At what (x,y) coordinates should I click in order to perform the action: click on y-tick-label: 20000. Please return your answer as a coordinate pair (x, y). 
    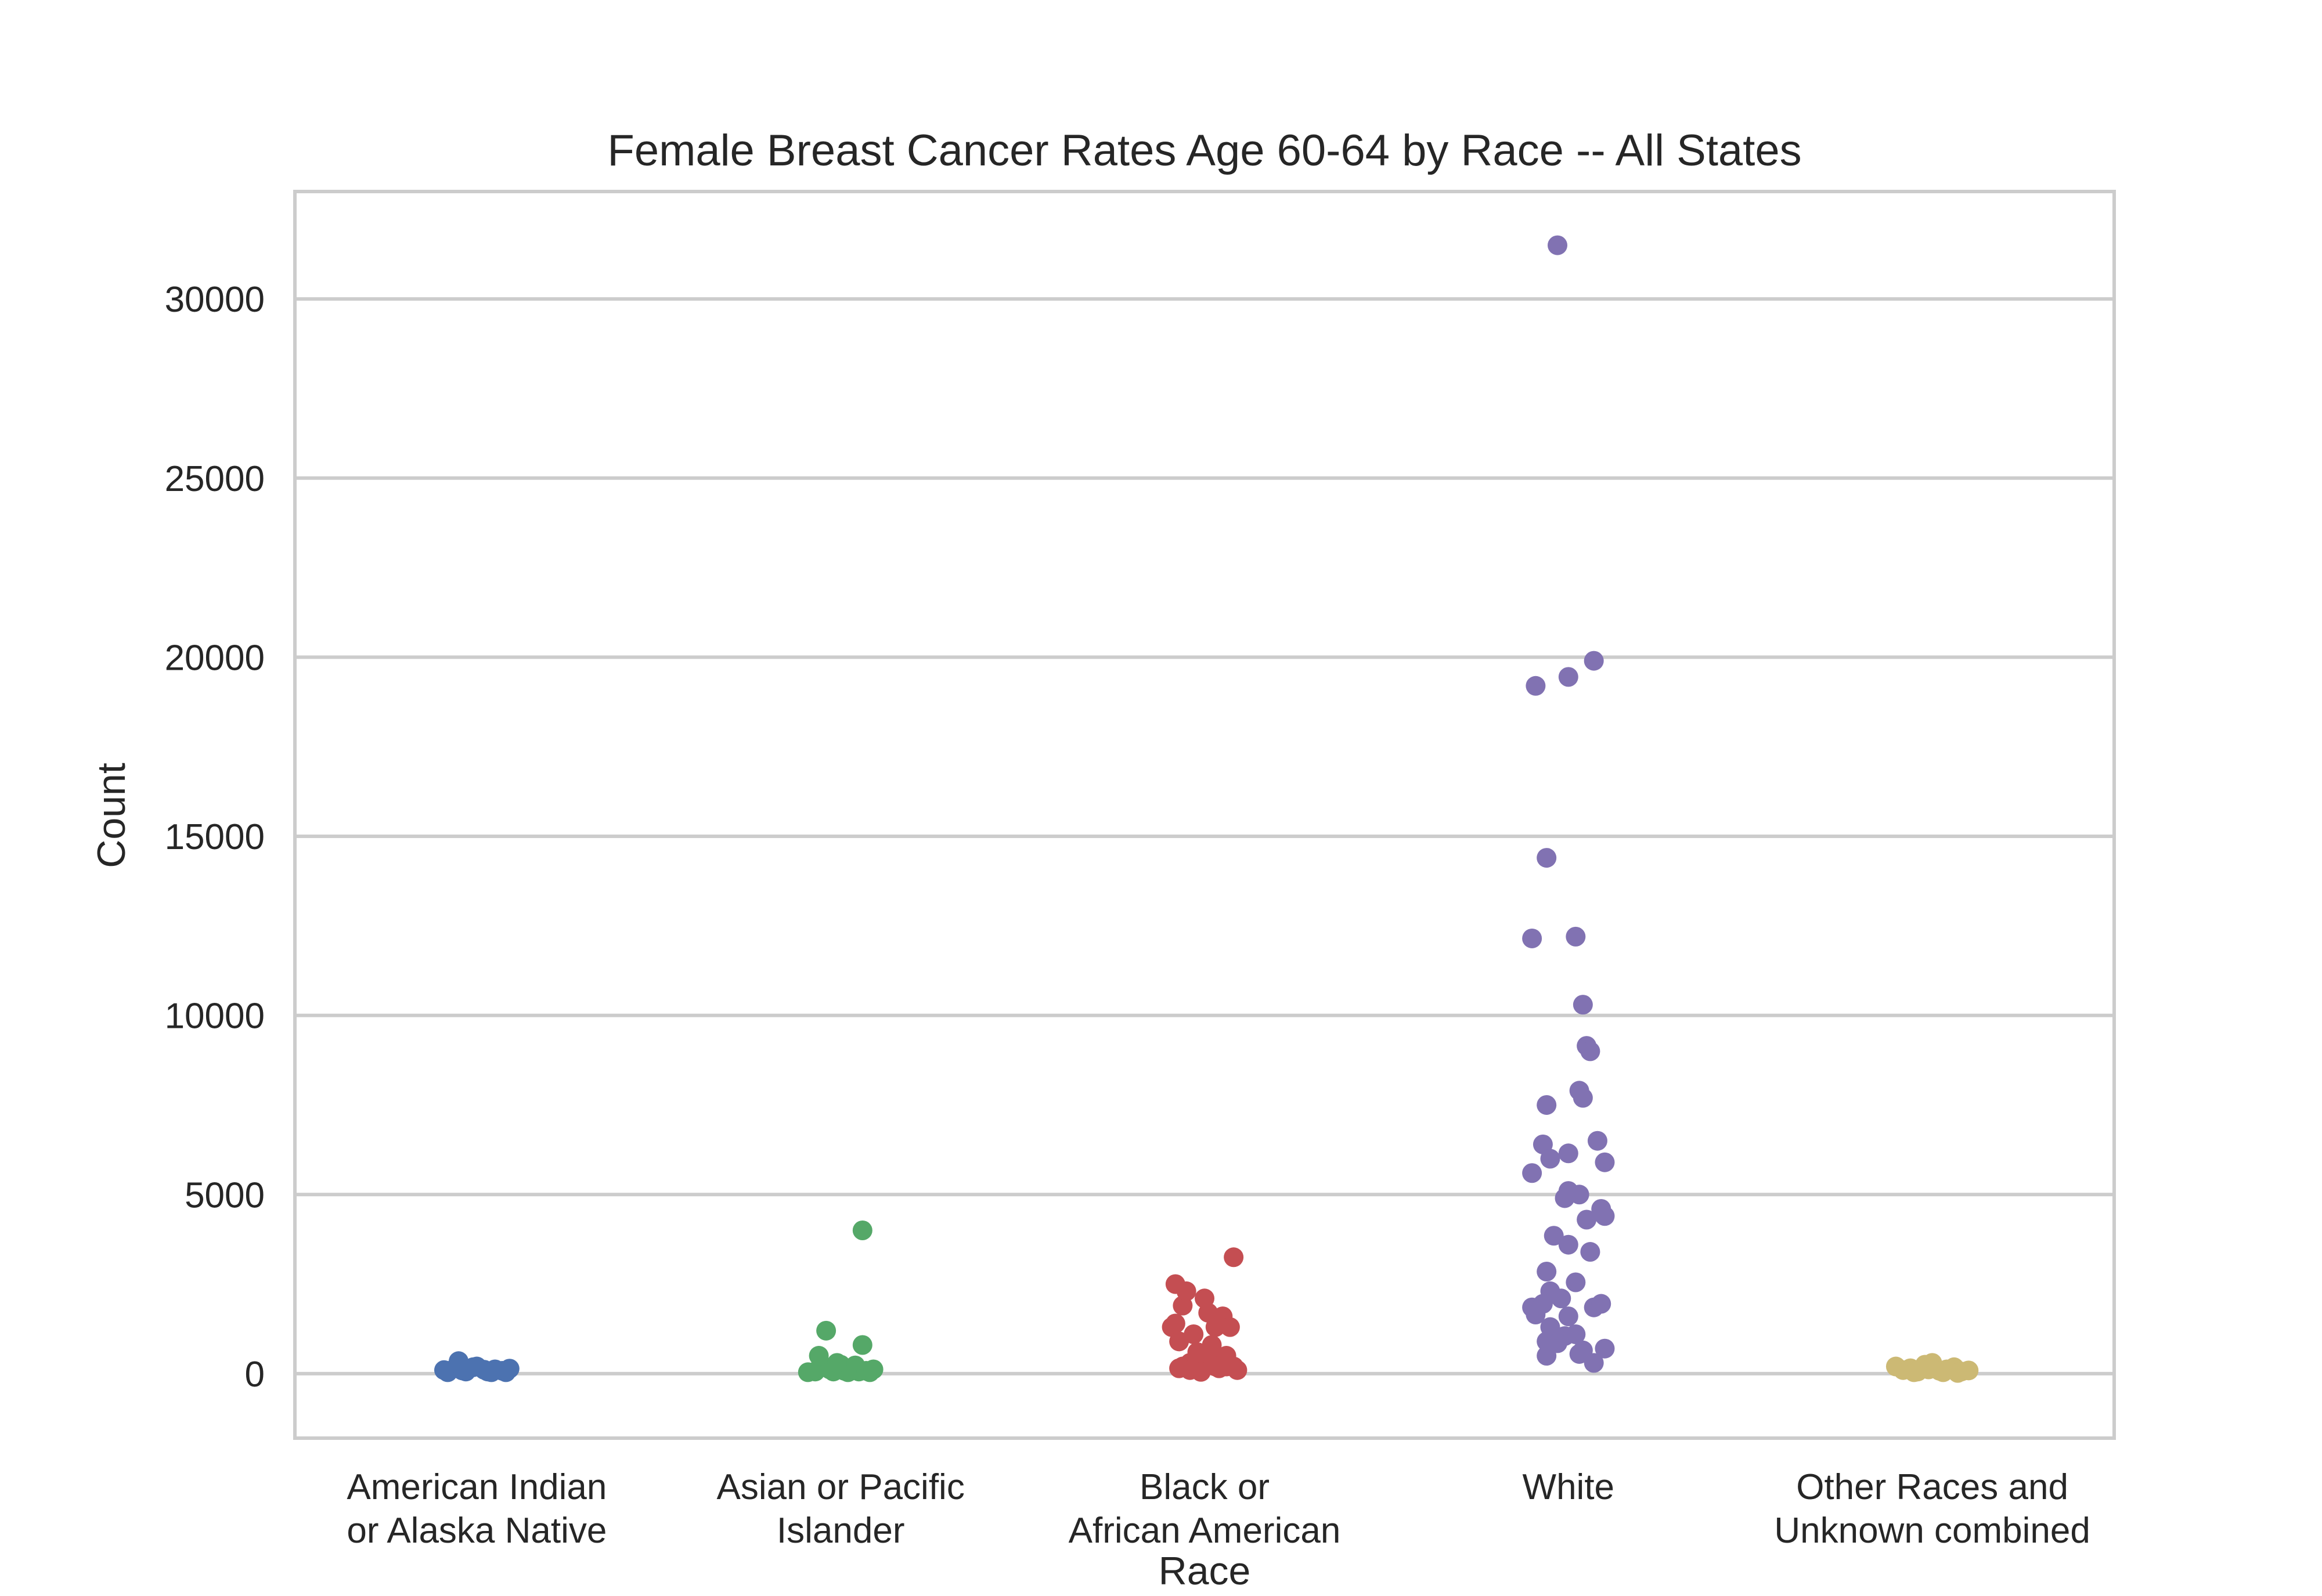
    Looking at the image, I should click on (215, 658).